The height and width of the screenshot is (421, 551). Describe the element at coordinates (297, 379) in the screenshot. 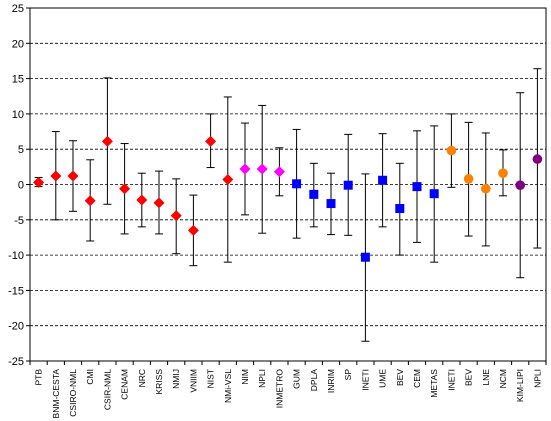

I see `x-category-label: GUM` at that location.